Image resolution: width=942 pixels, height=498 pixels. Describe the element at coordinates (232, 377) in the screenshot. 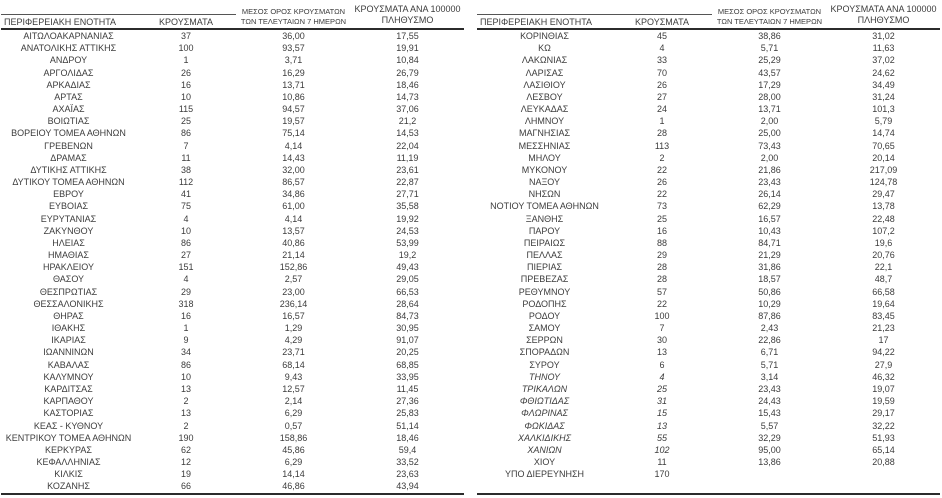

I see `table-row: ΚΑΛΥΜΝΟΥ 10 9,43 33,95` at that location.